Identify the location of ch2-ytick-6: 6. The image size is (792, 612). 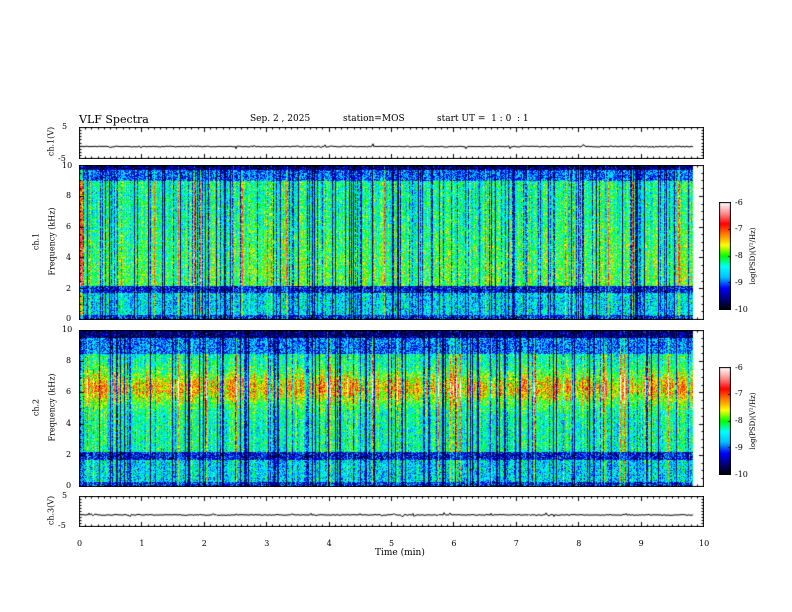
(69, 391).